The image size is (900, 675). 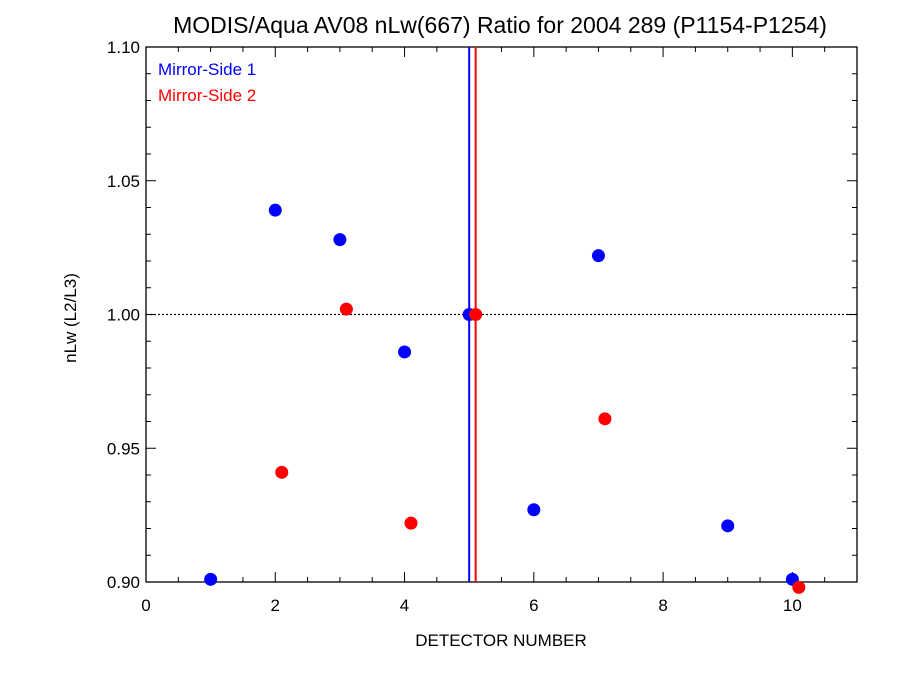 What do you see at coordinates (123, 448) in the screenshot?
I see `y-tick-label: 0.95` at bounding box center [123, 448].